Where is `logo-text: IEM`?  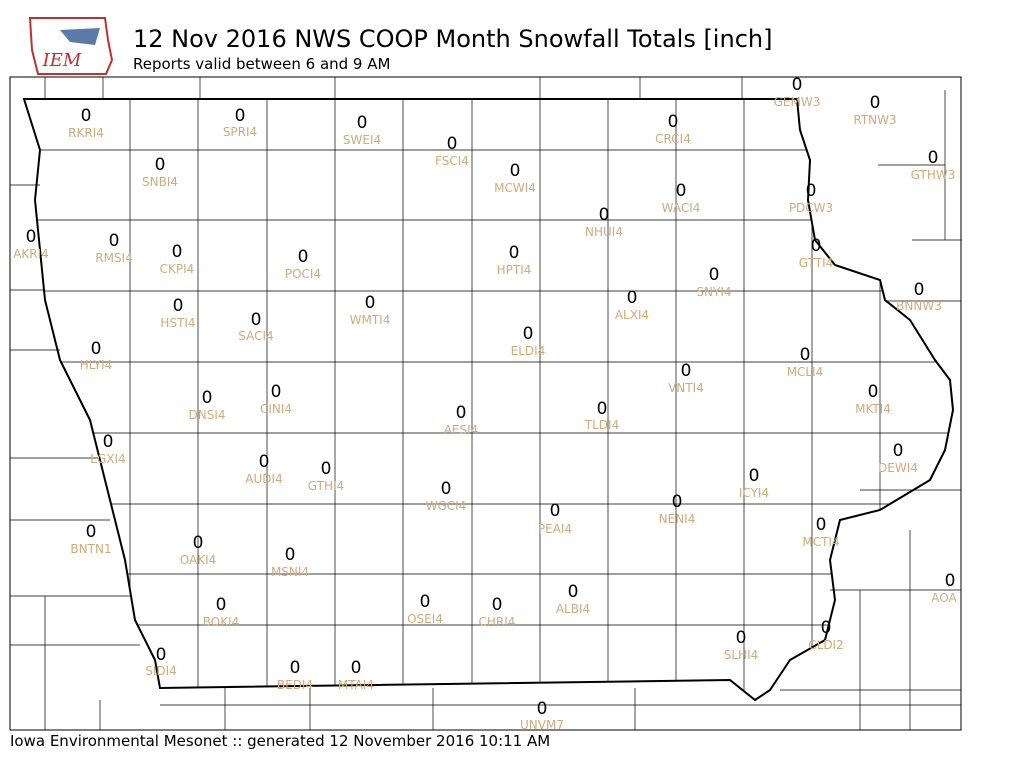
logo-text: IEM is located at coordinates (62, 60).